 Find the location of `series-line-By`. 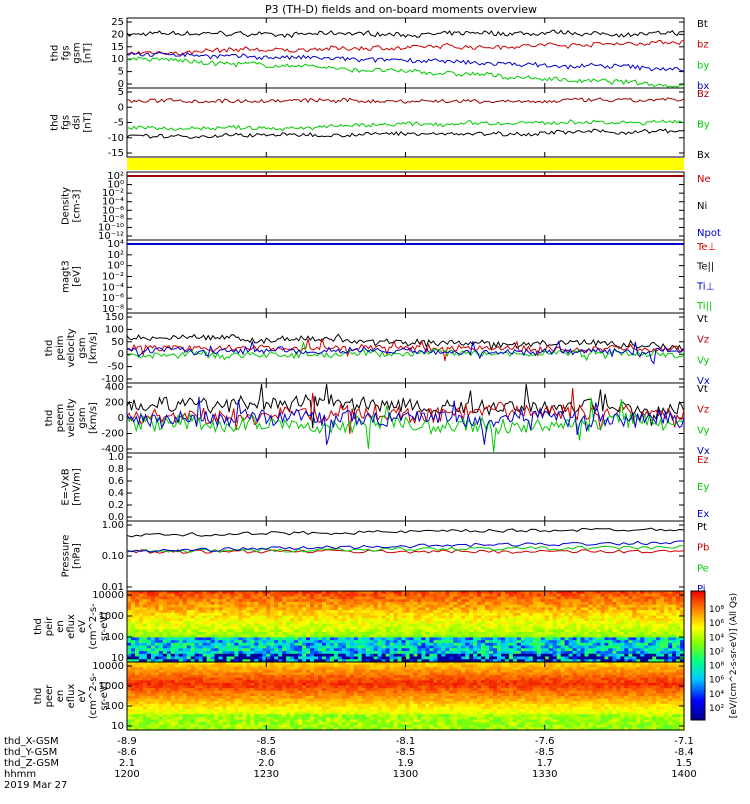

series-line-By is located at coordinates (405, 125).